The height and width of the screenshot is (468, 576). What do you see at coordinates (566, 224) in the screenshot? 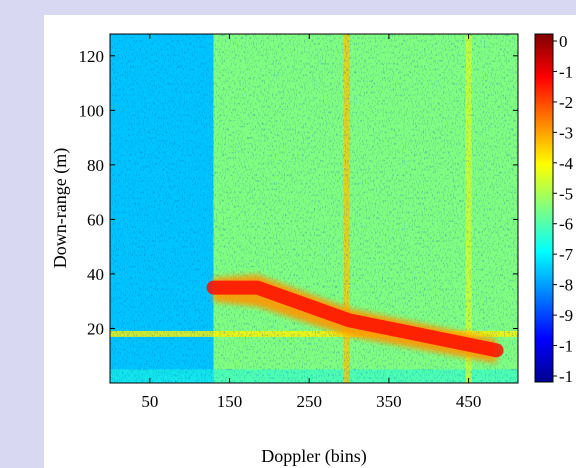
I see `colorbar-tick-label: -6` at bounding box center [566, 224].